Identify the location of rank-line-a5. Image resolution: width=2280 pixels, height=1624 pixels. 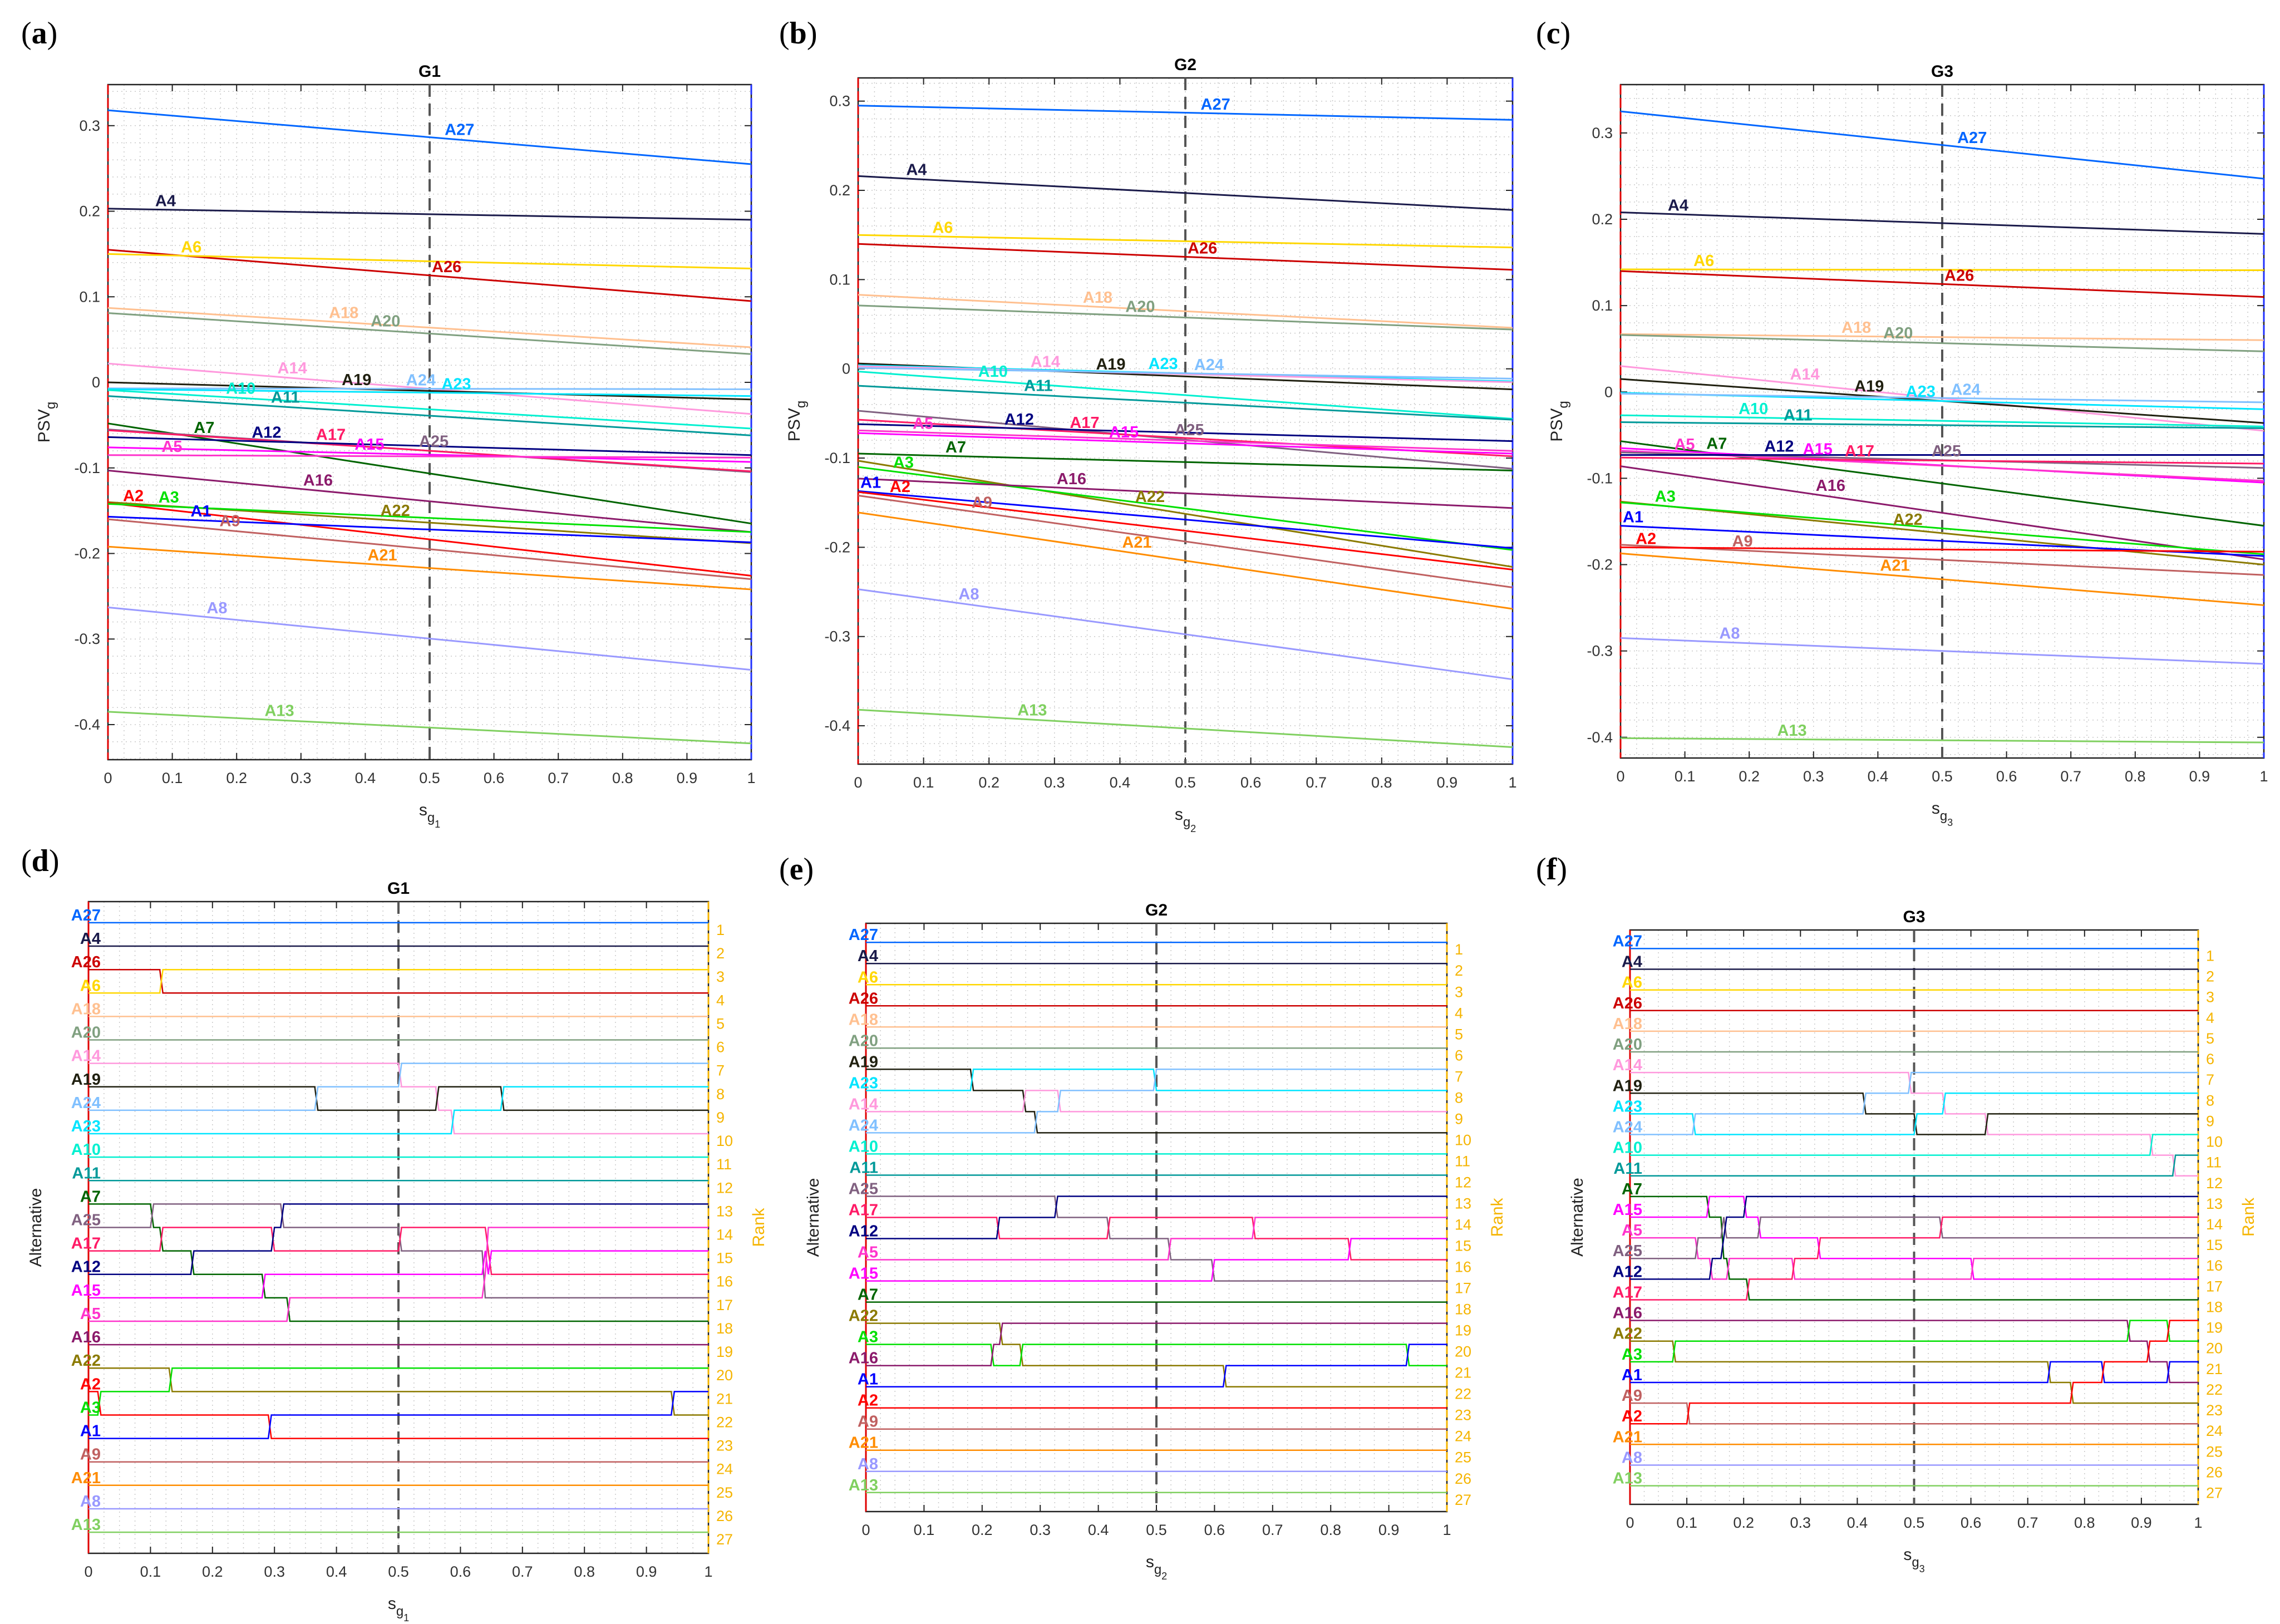
(398, 1275).